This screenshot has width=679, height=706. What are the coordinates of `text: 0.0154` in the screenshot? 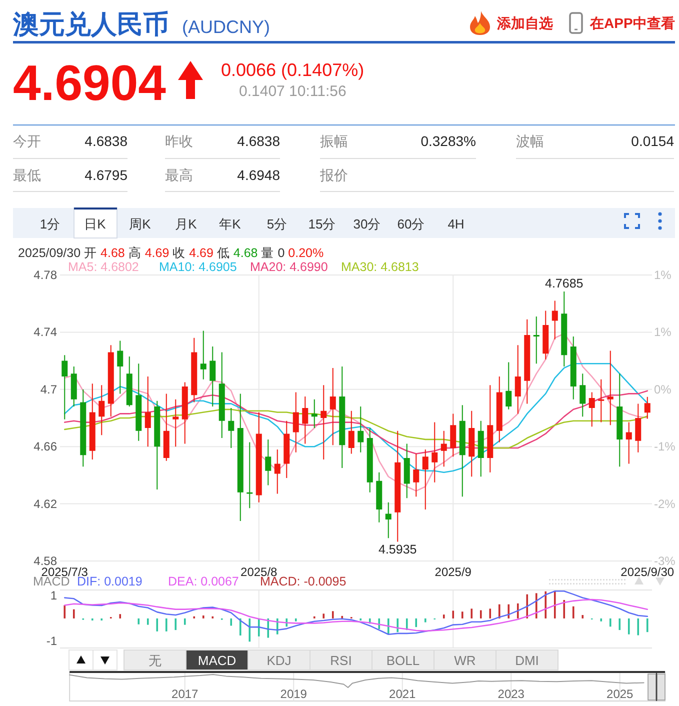 It's located at (652, 141).